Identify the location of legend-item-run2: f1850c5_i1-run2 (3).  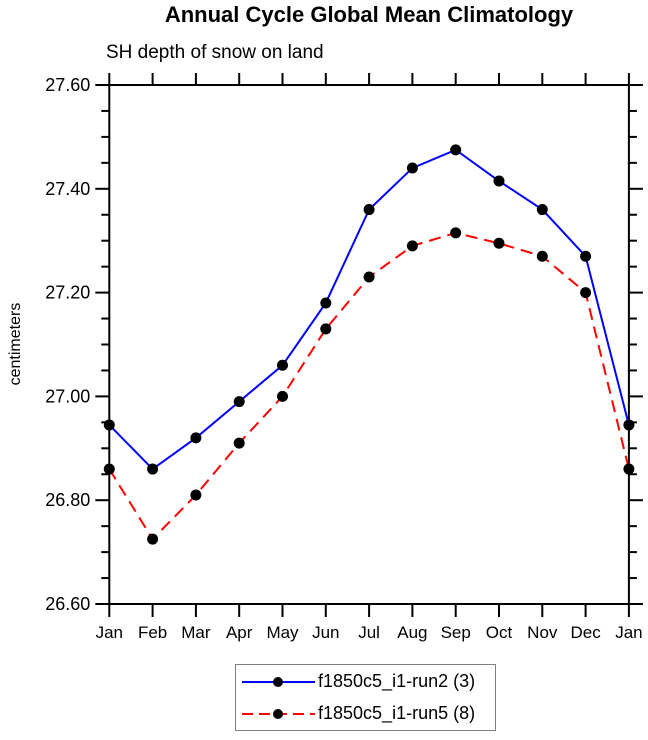
(365, 682).